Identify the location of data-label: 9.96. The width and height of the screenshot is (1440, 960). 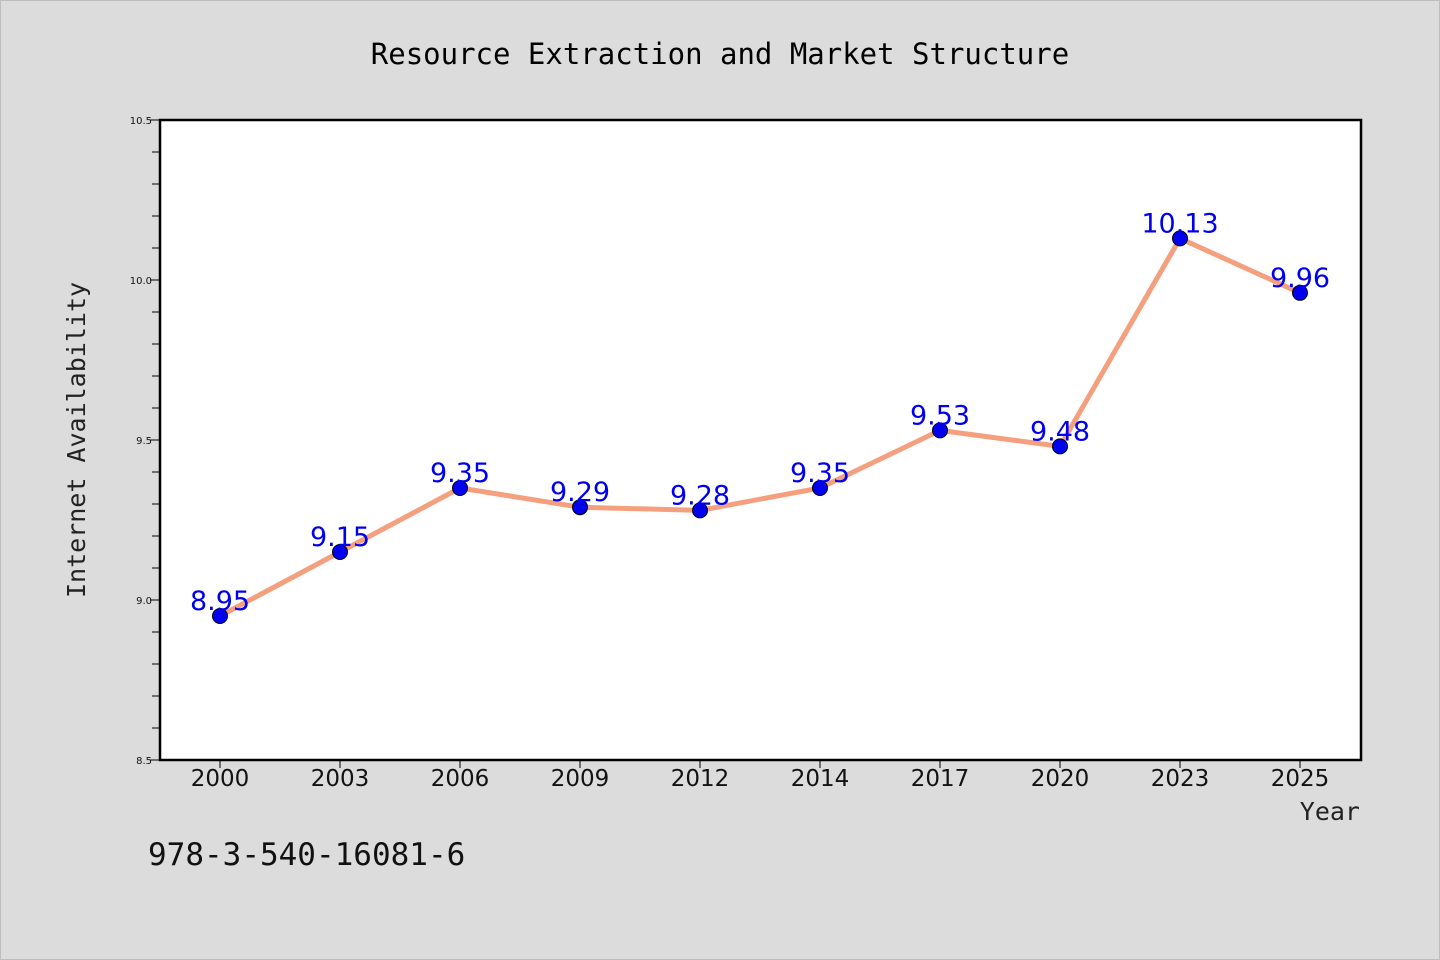
(1300, 278).